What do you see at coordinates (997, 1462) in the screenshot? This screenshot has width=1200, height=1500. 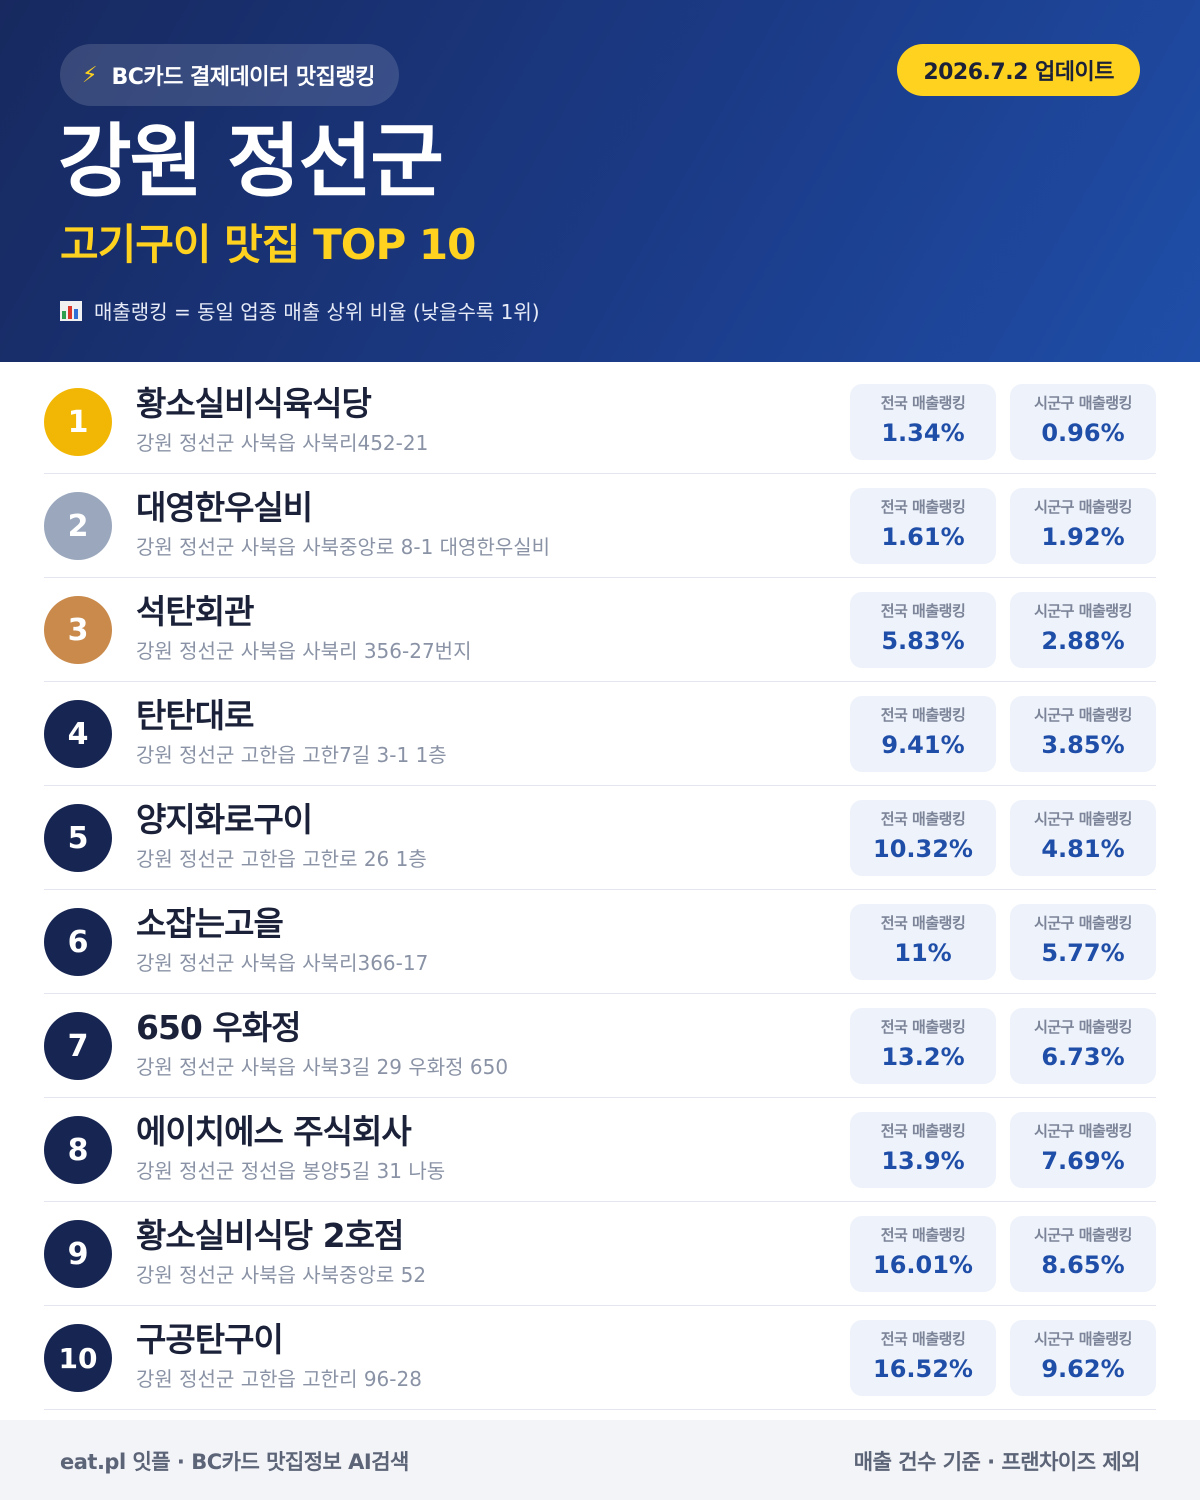 I see `footer-note: 매출 건수 기준 · 프랜차이즈 제외` at bounding box center [997, 1462].